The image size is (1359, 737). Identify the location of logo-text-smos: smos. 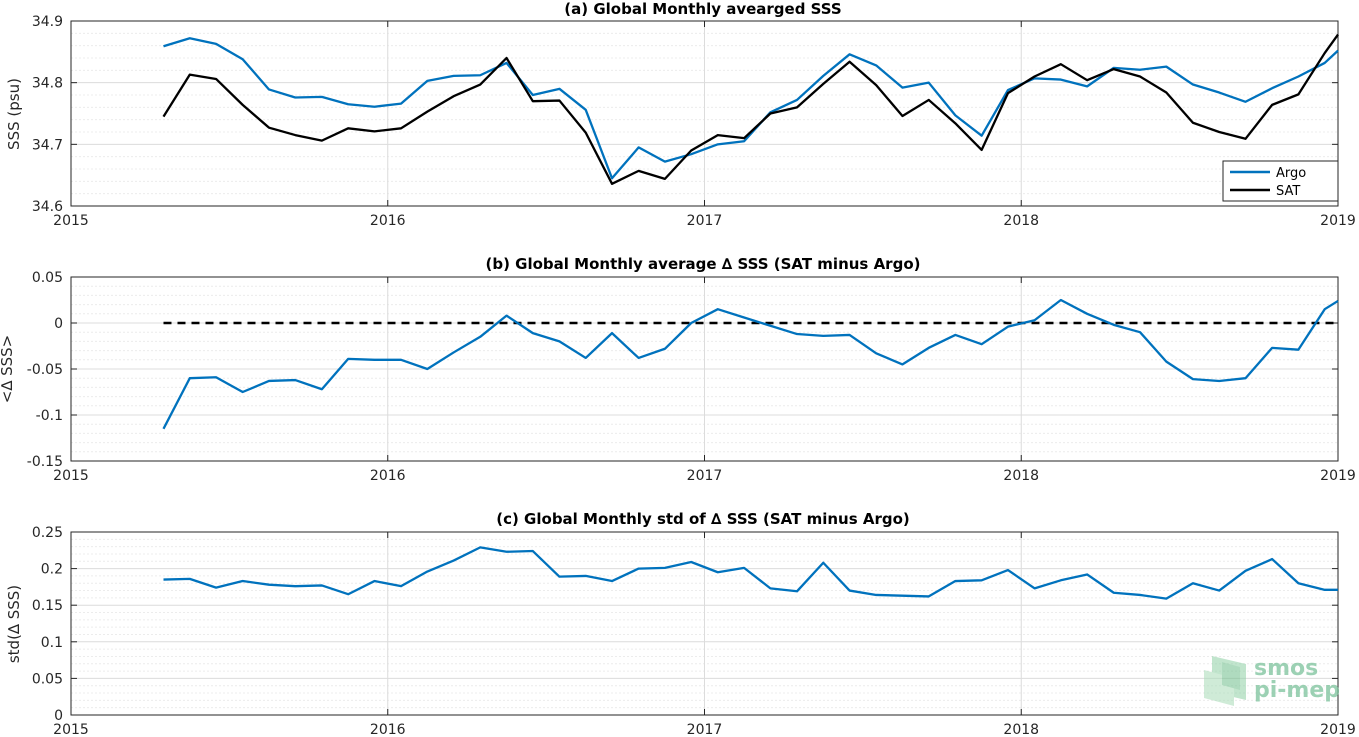
(1286, 668).